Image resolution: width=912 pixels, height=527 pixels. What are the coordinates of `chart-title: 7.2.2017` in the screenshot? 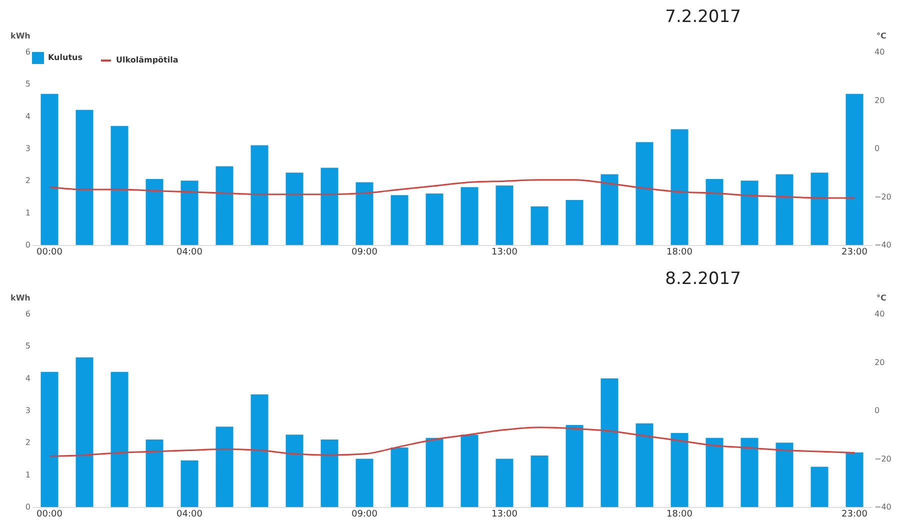 It's located at (703, 17).